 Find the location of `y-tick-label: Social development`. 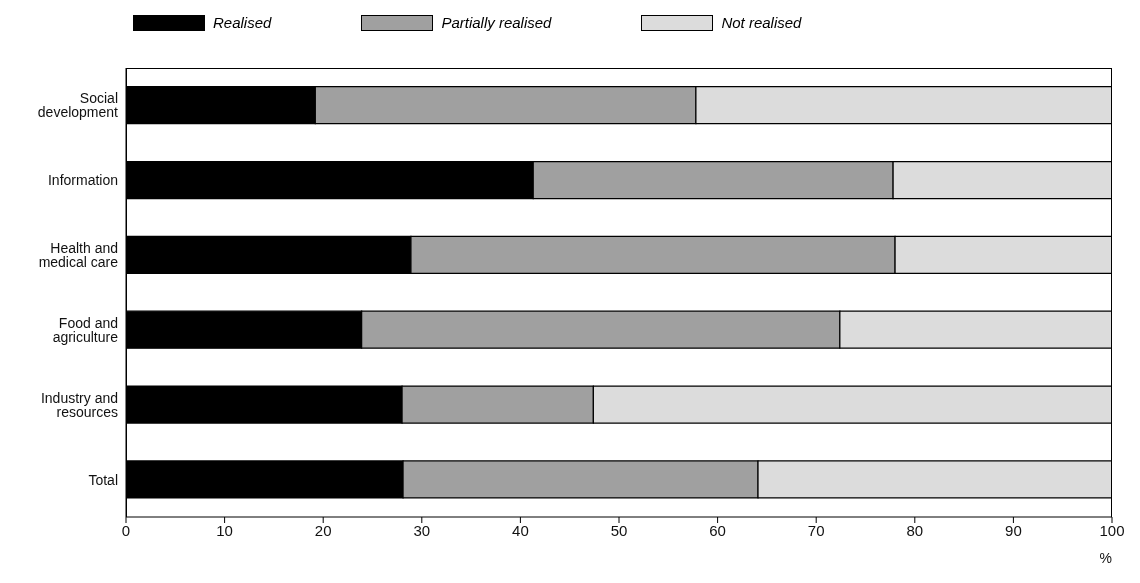

y-tick-label: Social development is located at coordinates (78, 105).